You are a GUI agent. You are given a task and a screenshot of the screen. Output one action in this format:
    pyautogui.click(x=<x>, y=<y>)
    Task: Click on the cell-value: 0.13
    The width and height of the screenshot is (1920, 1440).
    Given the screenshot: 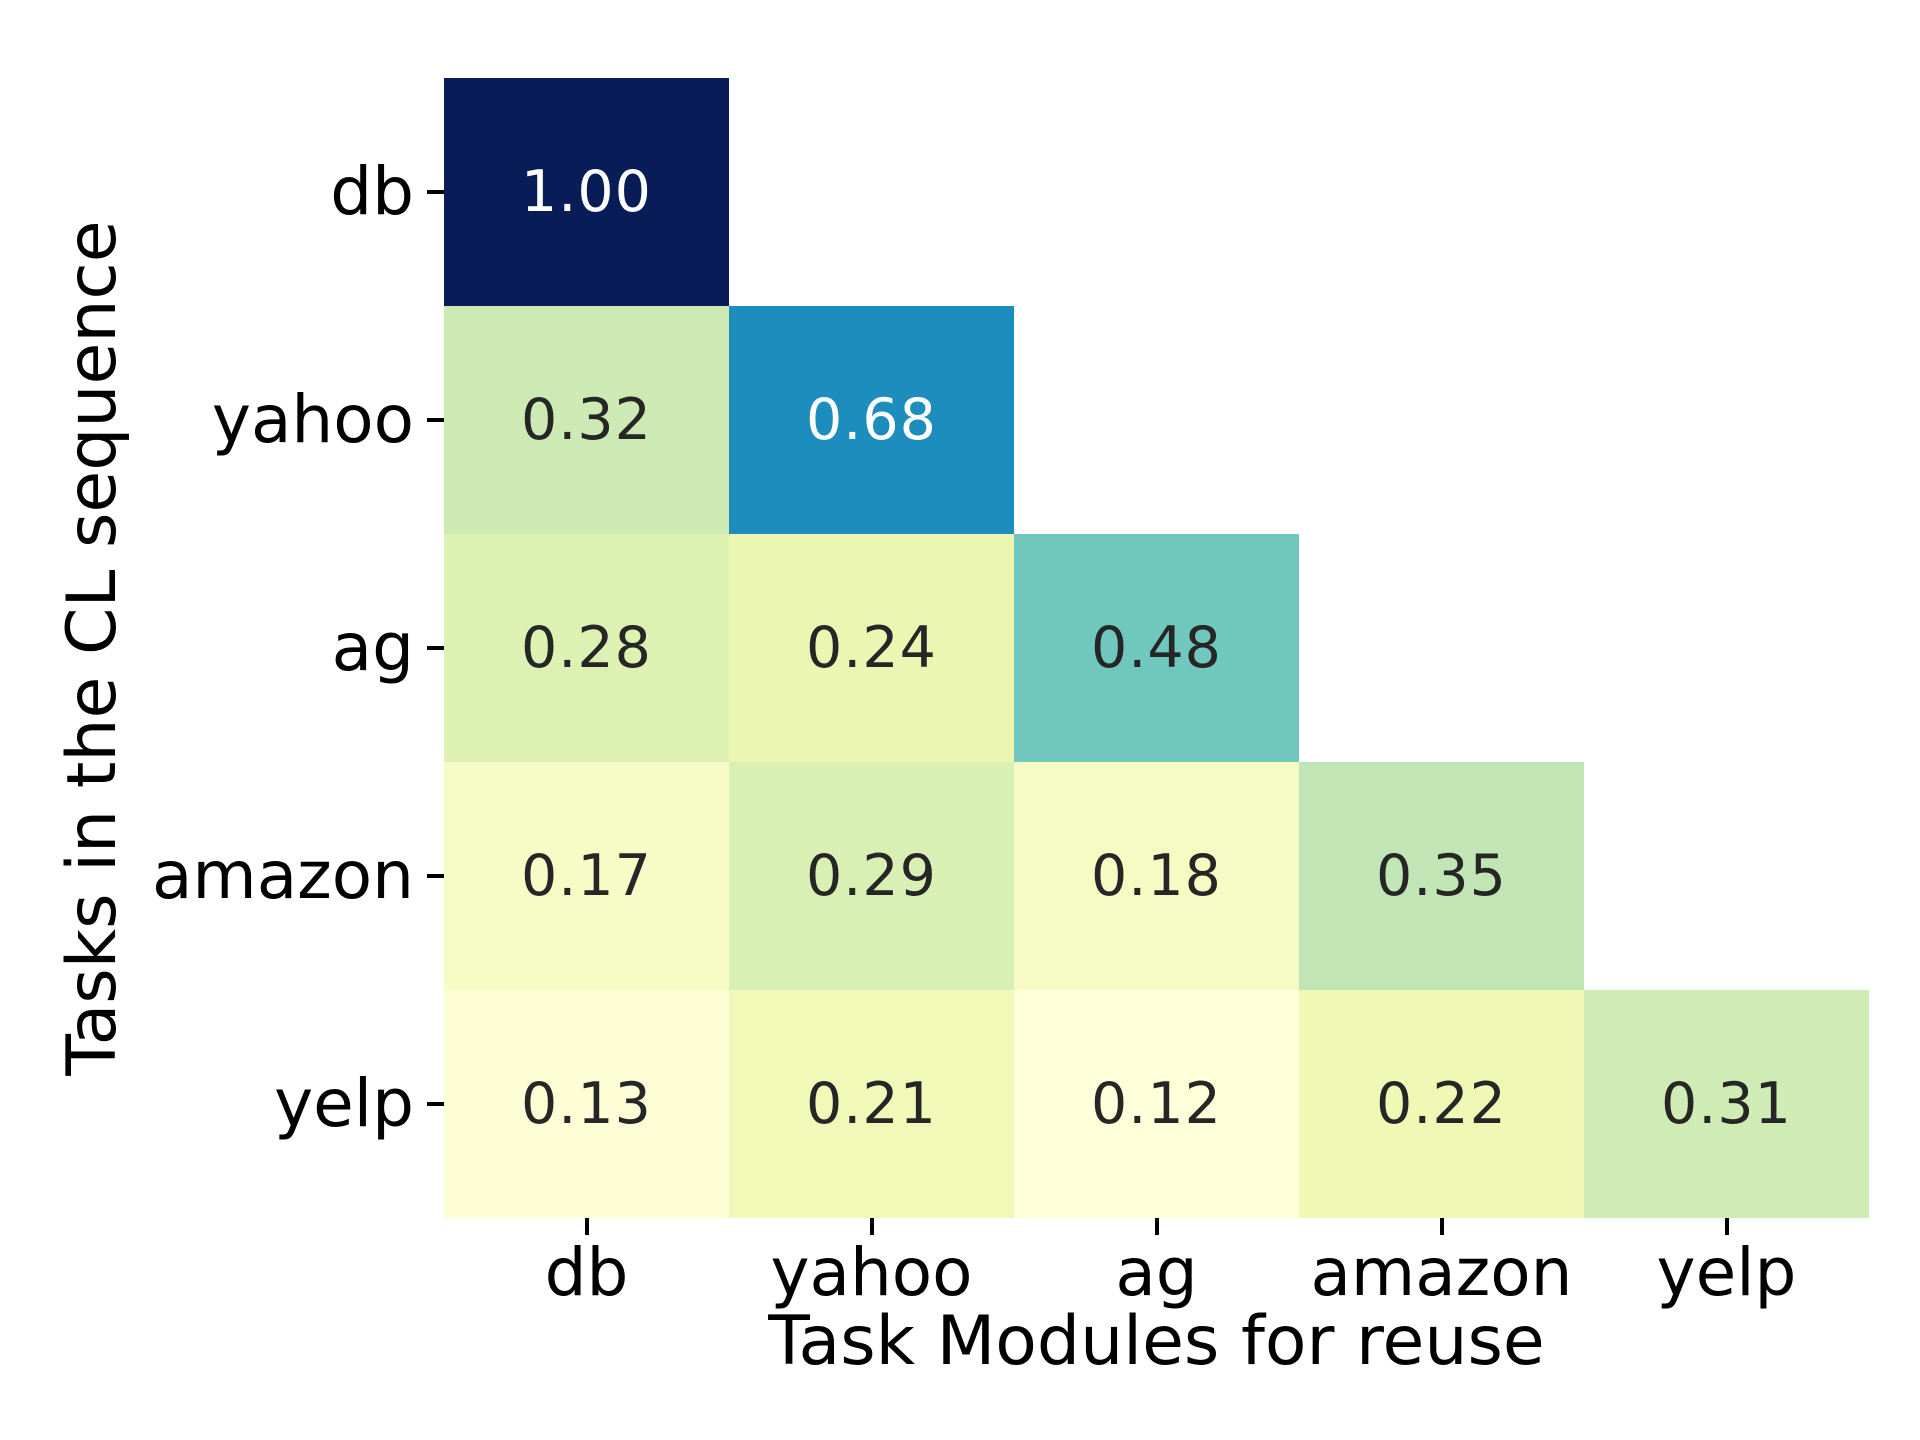 What is the action you would take?
    pyautogui.click(x=586, y=1103)
    